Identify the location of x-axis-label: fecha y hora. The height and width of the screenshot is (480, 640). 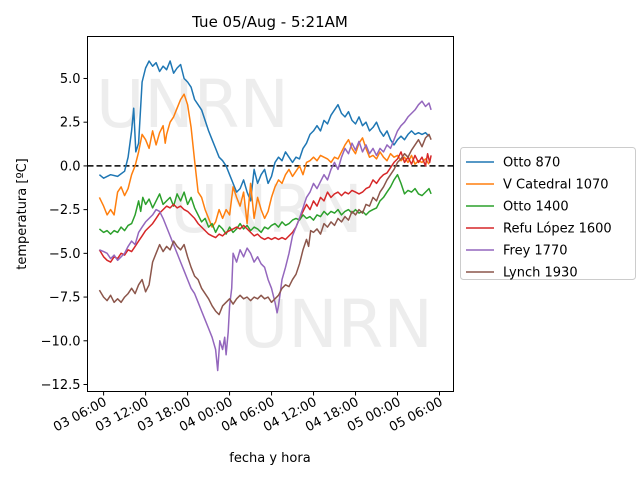
(269, 458).